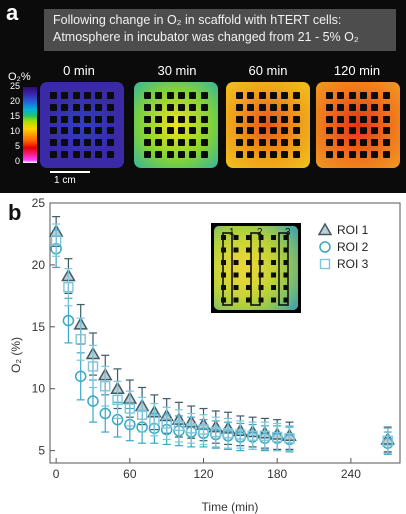  I want to click on y-tick-label: 25, so click(39, 203).